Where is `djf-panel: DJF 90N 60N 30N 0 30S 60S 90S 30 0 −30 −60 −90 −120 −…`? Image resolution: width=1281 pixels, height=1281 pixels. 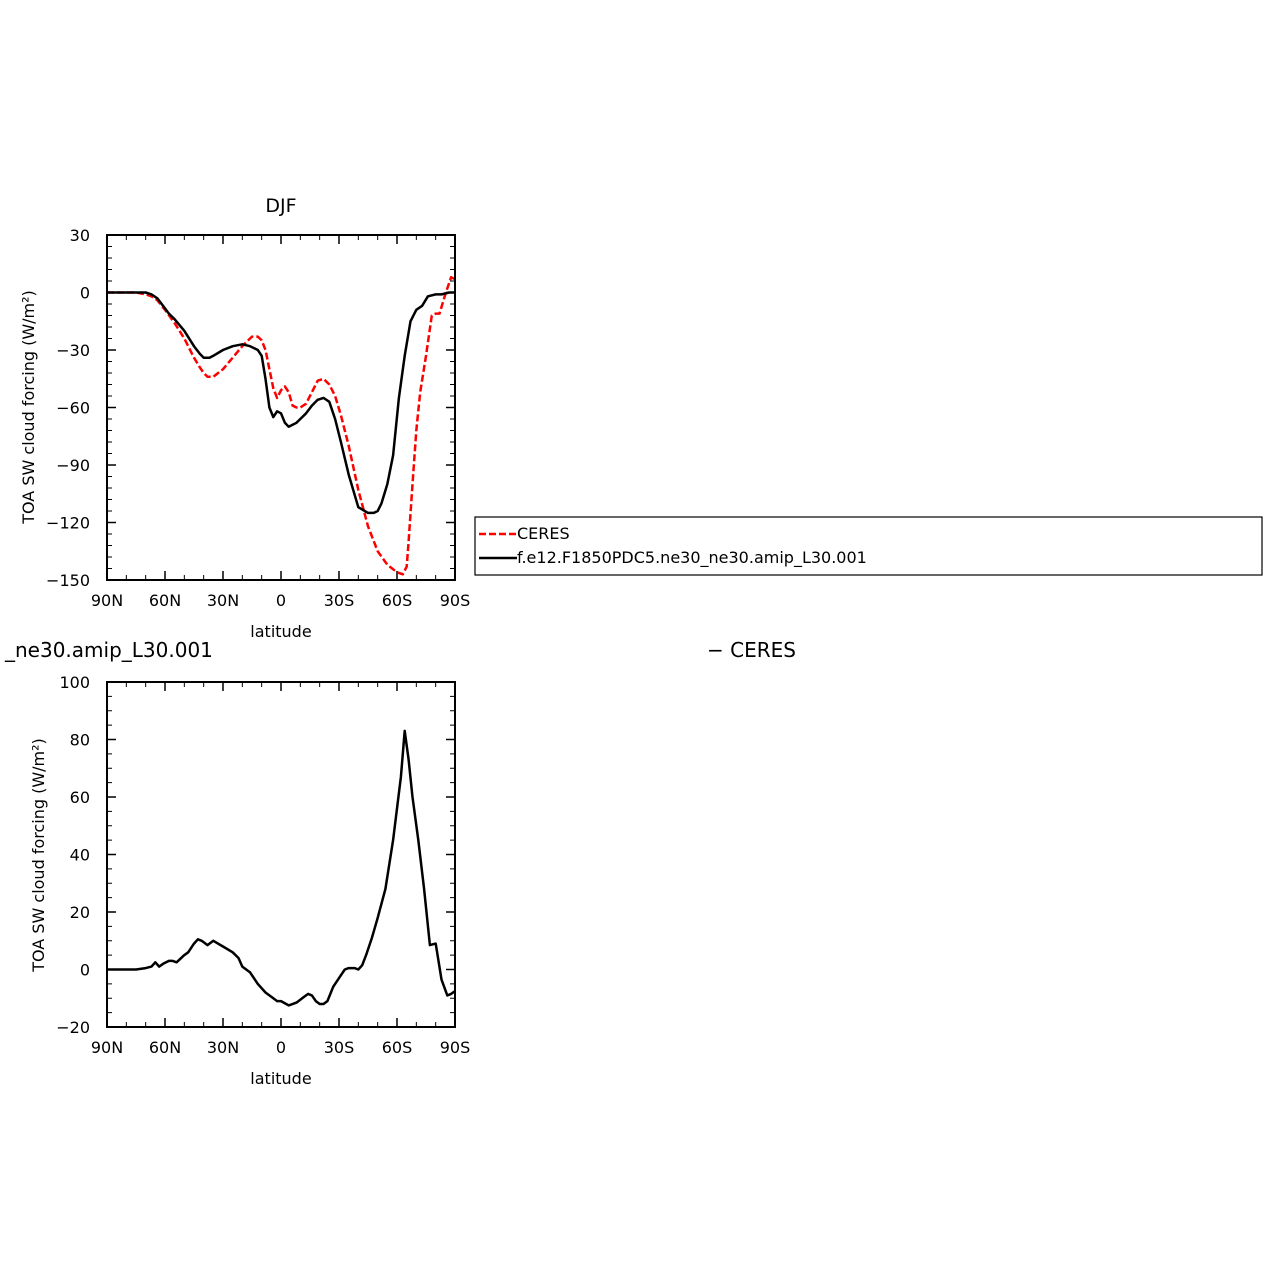
djf-panel: DJF 90N 60N 30N 0 30S 60S 90S 30 0 −30 −60 −90 −120 −… is located at coordinates (244, 418).